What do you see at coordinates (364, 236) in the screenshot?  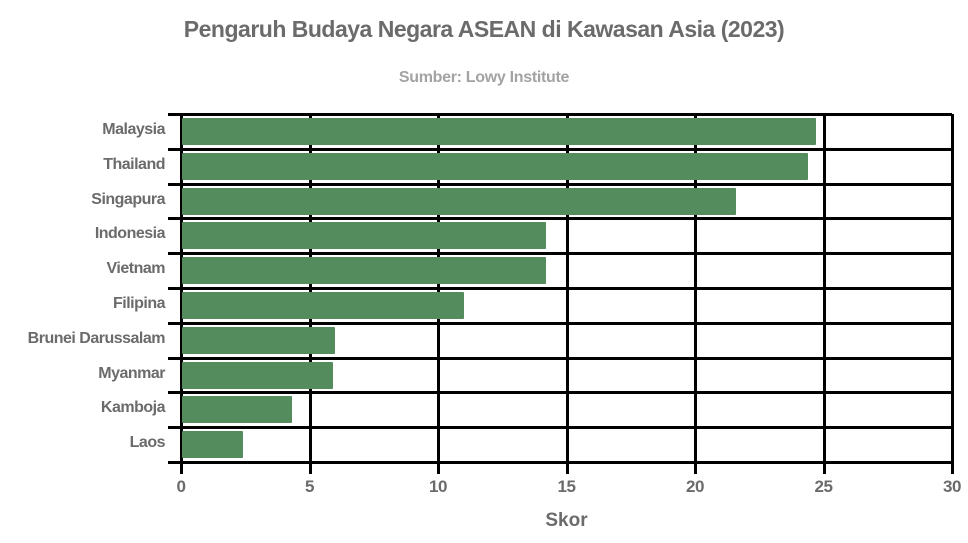 I see `bar-indonesia` at bounding box center [364, 236].